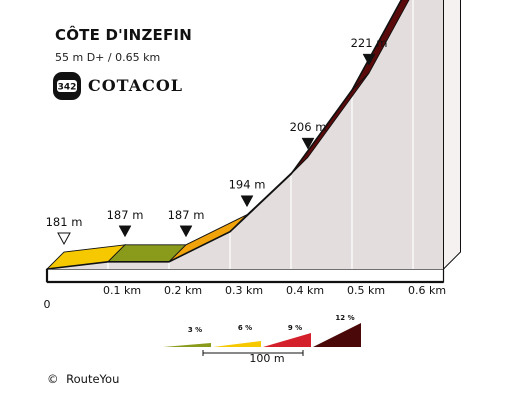 The width and height of the screenshot is (532, 400). What do you see at coordinates (47, 304) in the screenshot?
I see `x-tick-label: 0` at bounding box center [47, 304].